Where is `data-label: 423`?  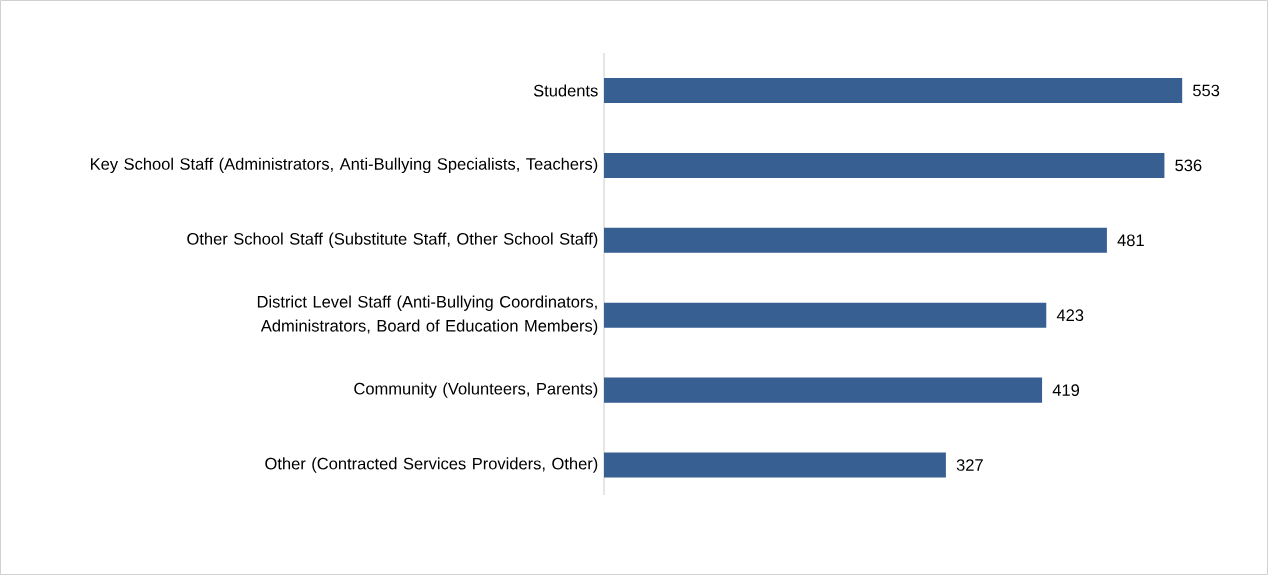 data-label: 423 is located at coordinates (1070, 315).